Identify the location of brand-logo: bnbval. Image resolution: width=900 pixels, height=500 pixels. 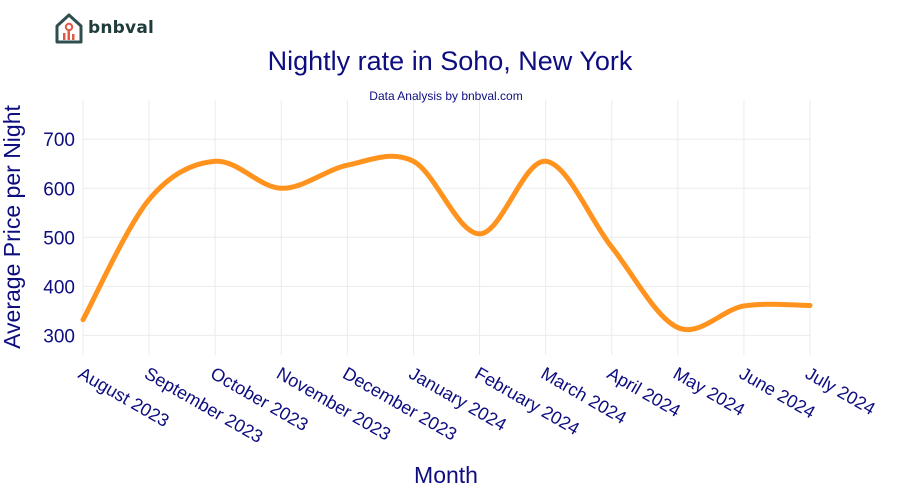
(104, 28).